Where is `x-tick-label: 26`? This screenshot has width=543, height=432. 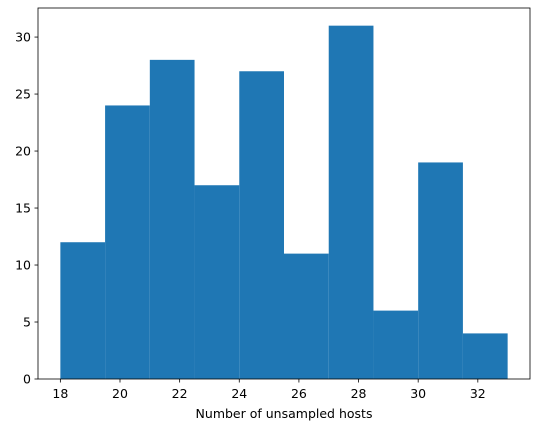
x-tick-label: 26 is located at coordinates (299, 393).